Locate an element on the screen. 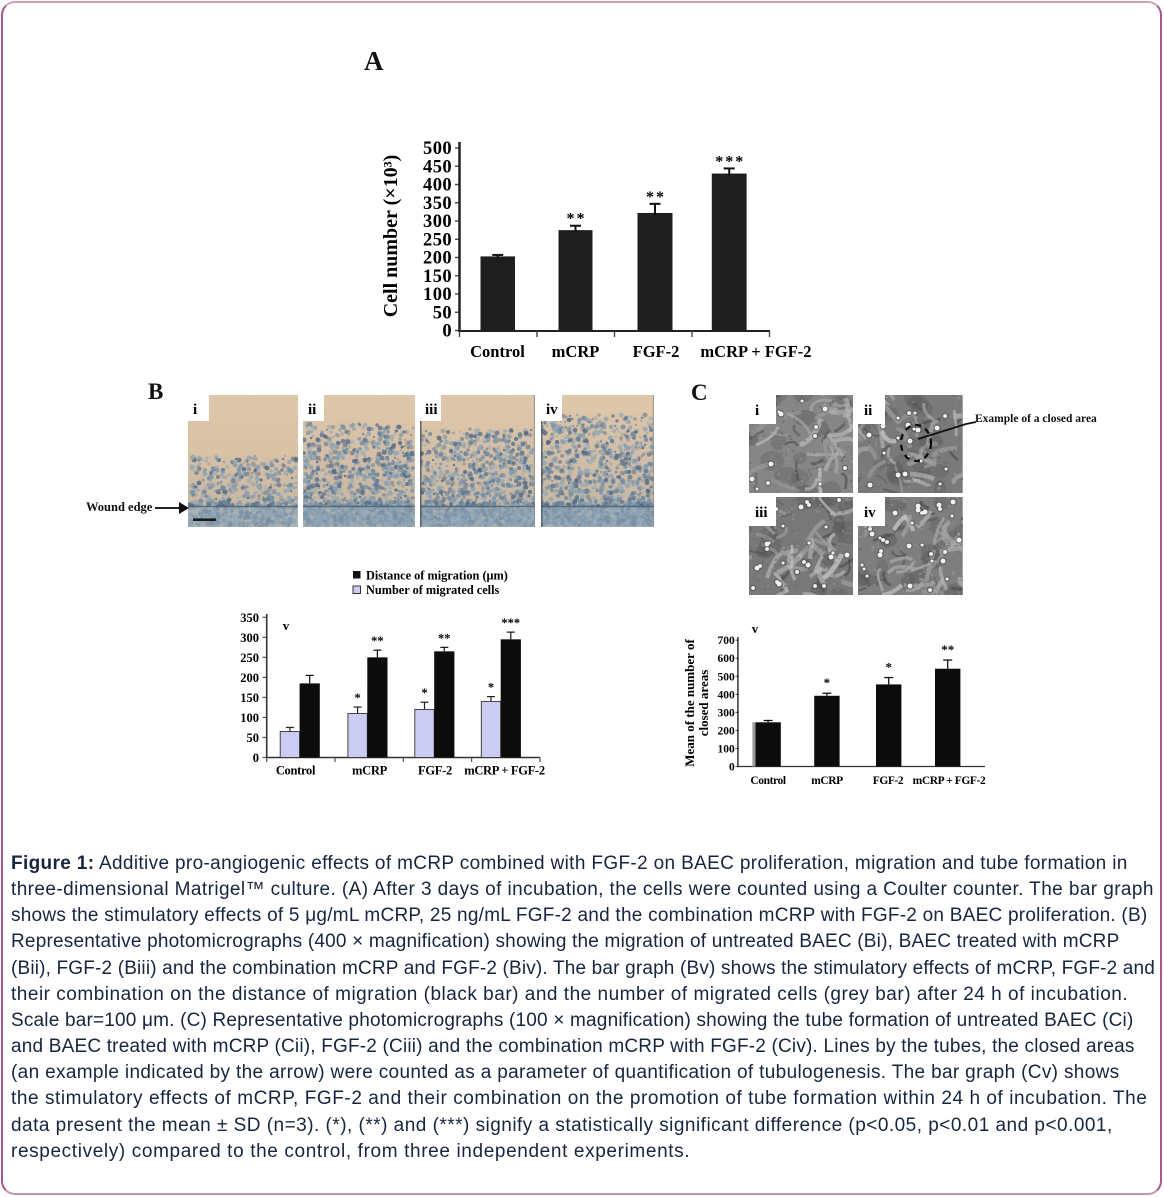 The height and width of the screenshot is (1197, 1164). svg-text: closed areas is located at coordinates (703, 703).